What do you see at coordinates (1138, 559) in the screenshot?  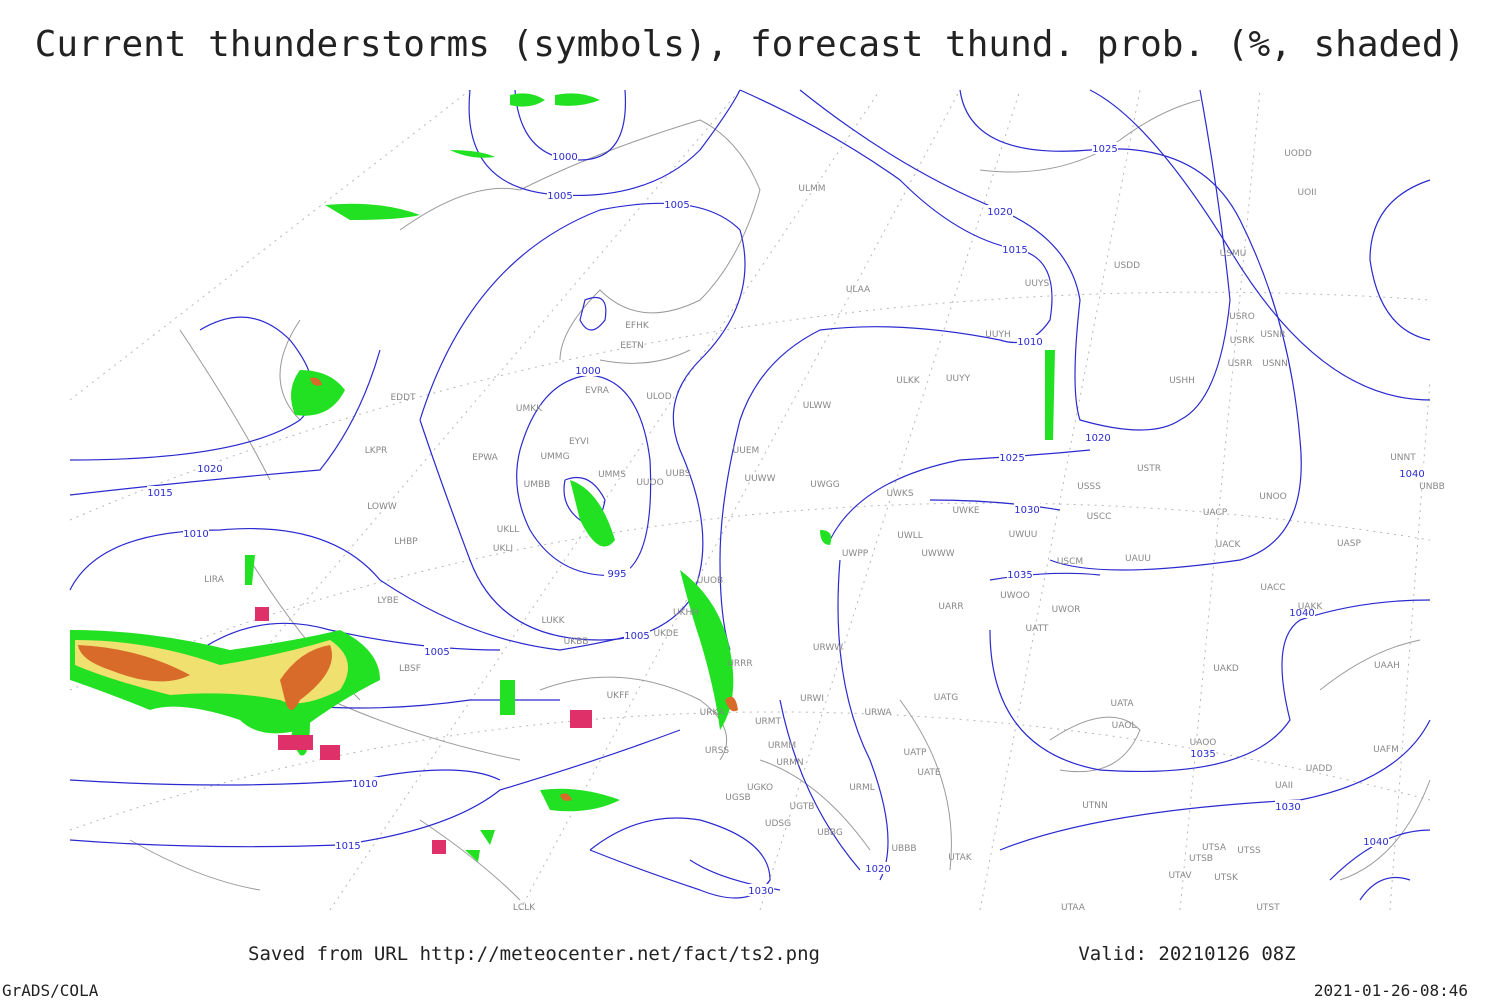 I see `station-label: UAUU` at bounding box center [1138, 559].